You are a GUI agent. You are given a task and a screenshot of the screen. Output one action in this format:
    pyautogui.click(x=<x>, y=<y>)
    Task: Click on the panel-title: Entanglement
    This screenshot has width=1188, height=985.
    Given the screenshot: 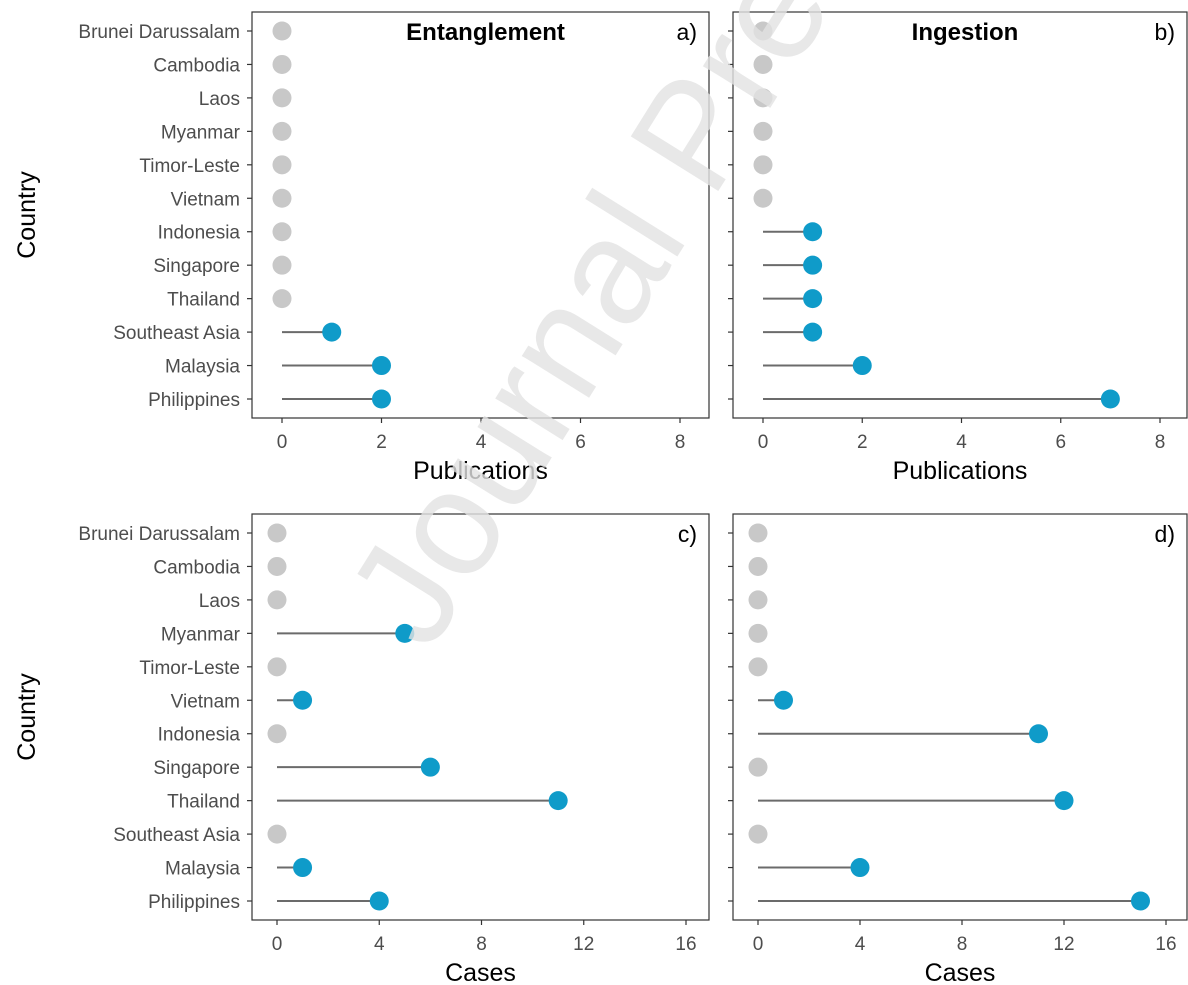 What is the action you would take?
    pyautogui.click(x=485, y=32)
    